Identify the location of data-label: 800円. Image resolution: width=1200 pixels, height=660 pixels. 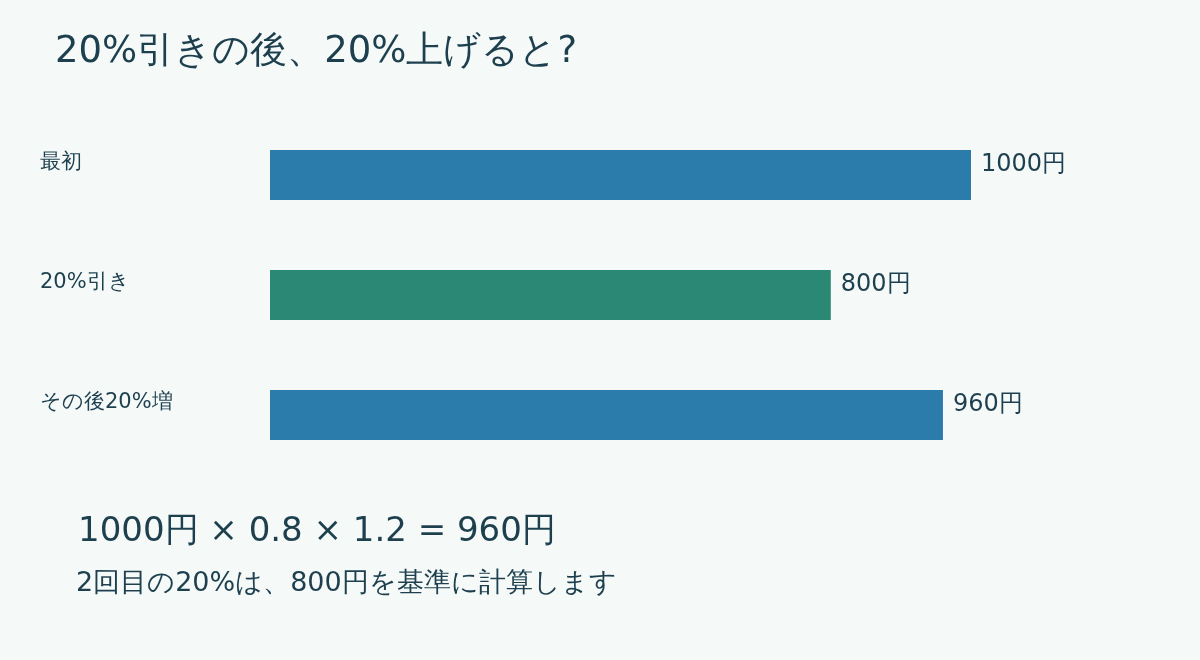
(875, 283).